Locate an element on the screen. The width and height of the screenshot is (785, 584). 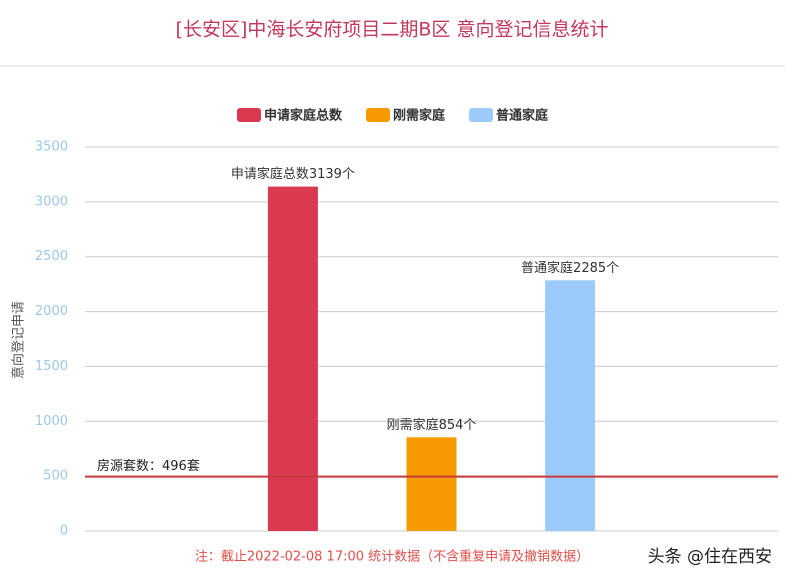
legend-label: 普通家庭 is located at coordinates (522, 116).